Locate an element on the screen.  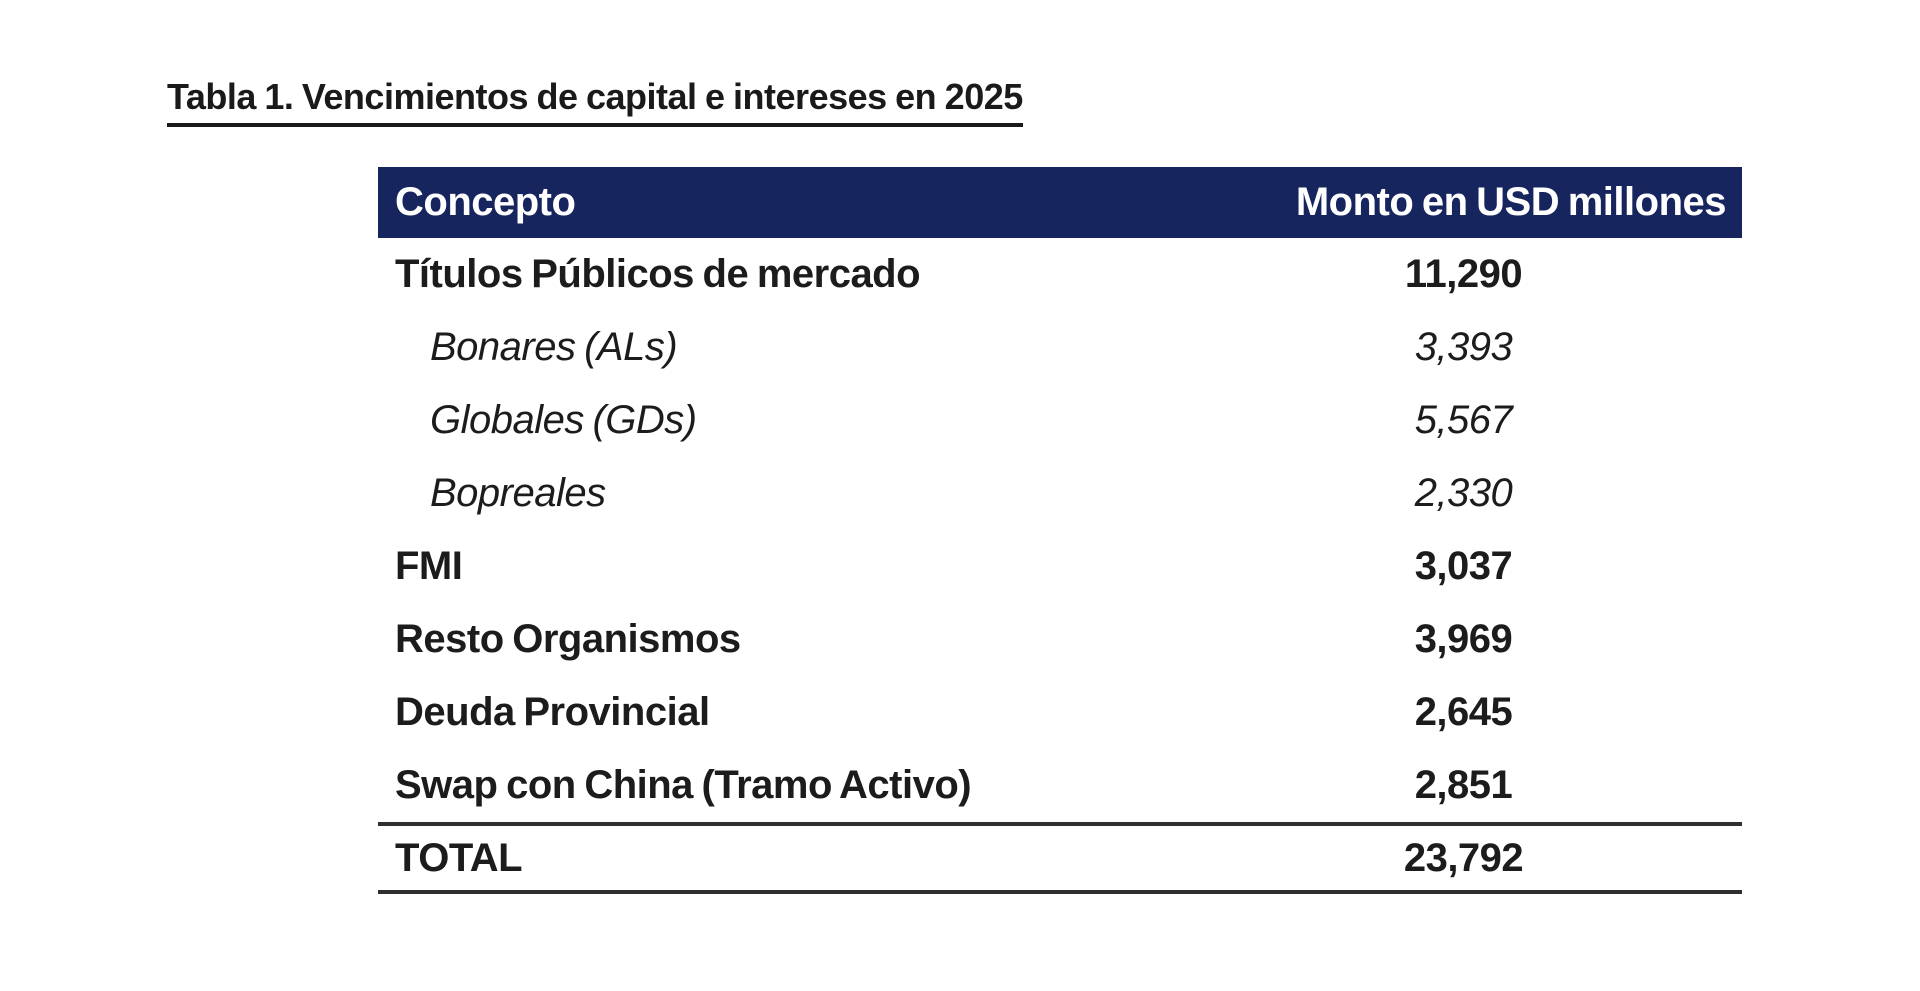
total-value: 23,792 is located at coordinates (1463, 857).